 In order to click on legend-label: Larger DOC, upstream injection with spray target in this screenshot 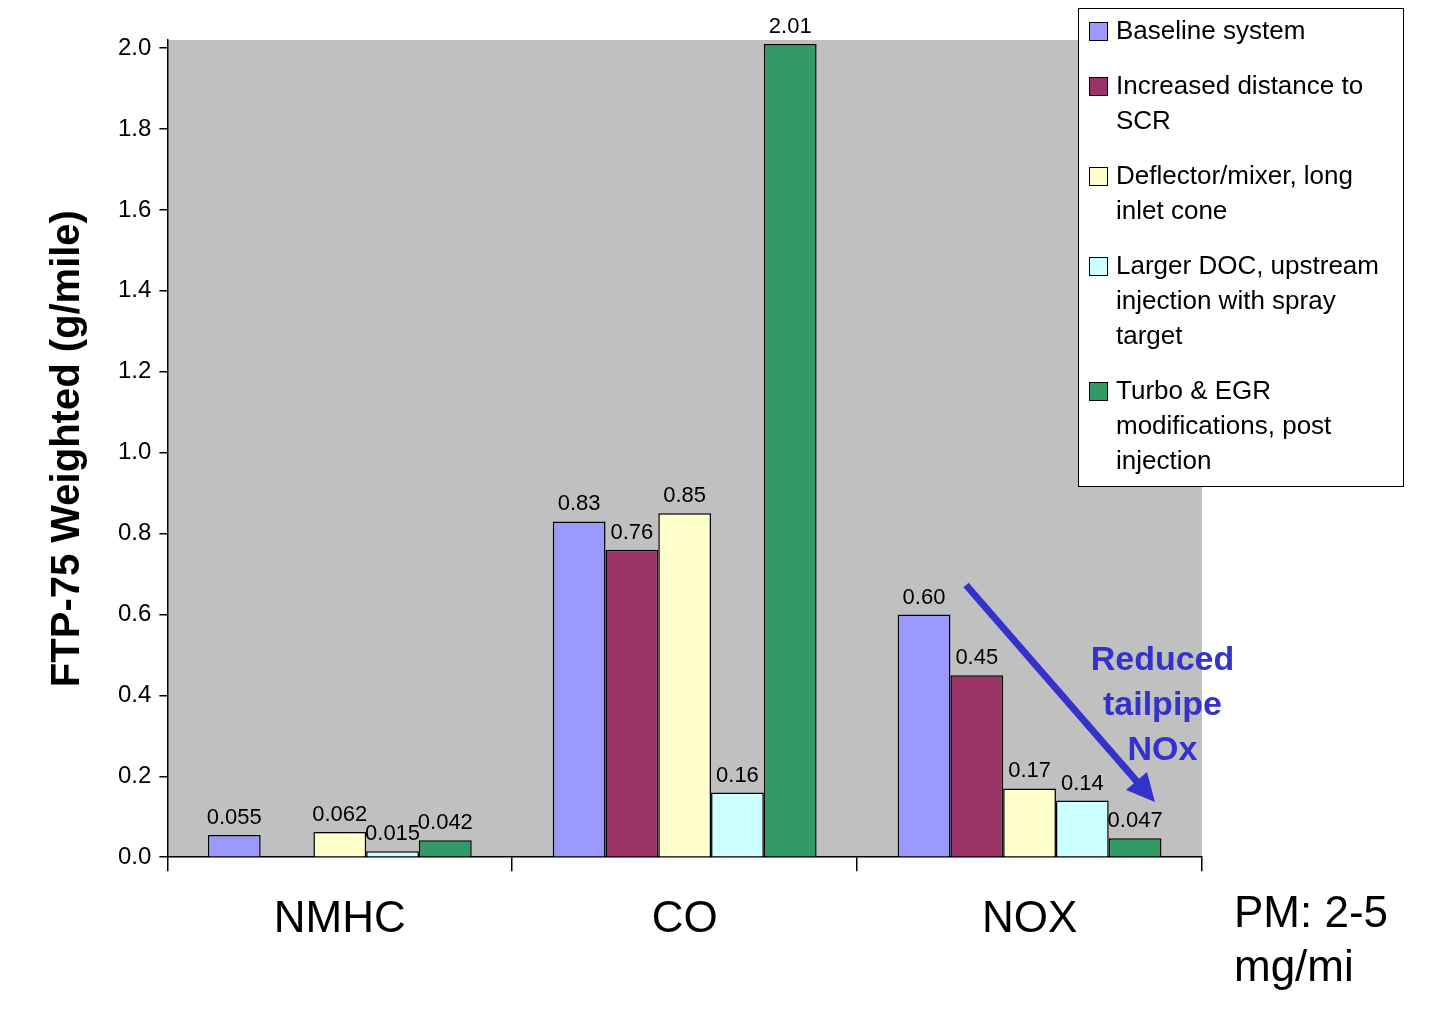, I will do `click(1248, 300)`.